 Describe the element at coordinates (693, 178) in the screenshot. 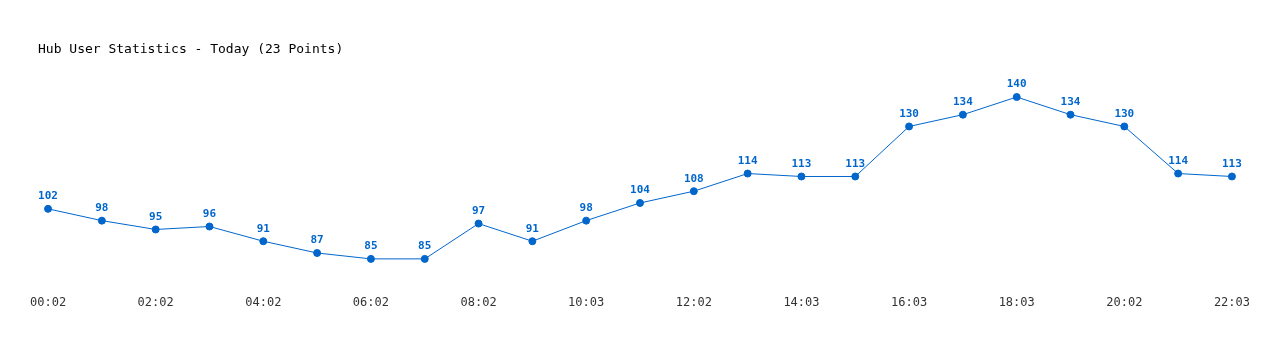

I see `data-label: 108` at that location.